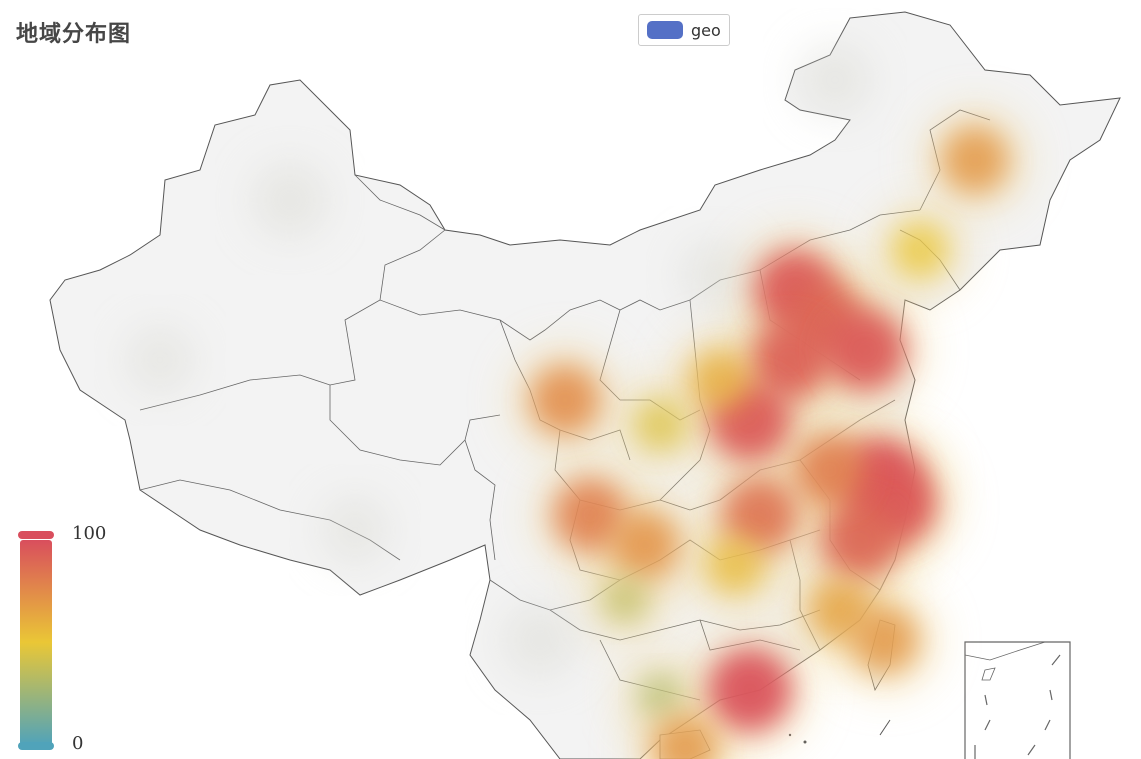 The width and height of the screenshot is (1141, 759). What do you see at coordinates (735, 565) in the screenshot?
I see `heat-point-湖南` at bounding box center [735, 565].